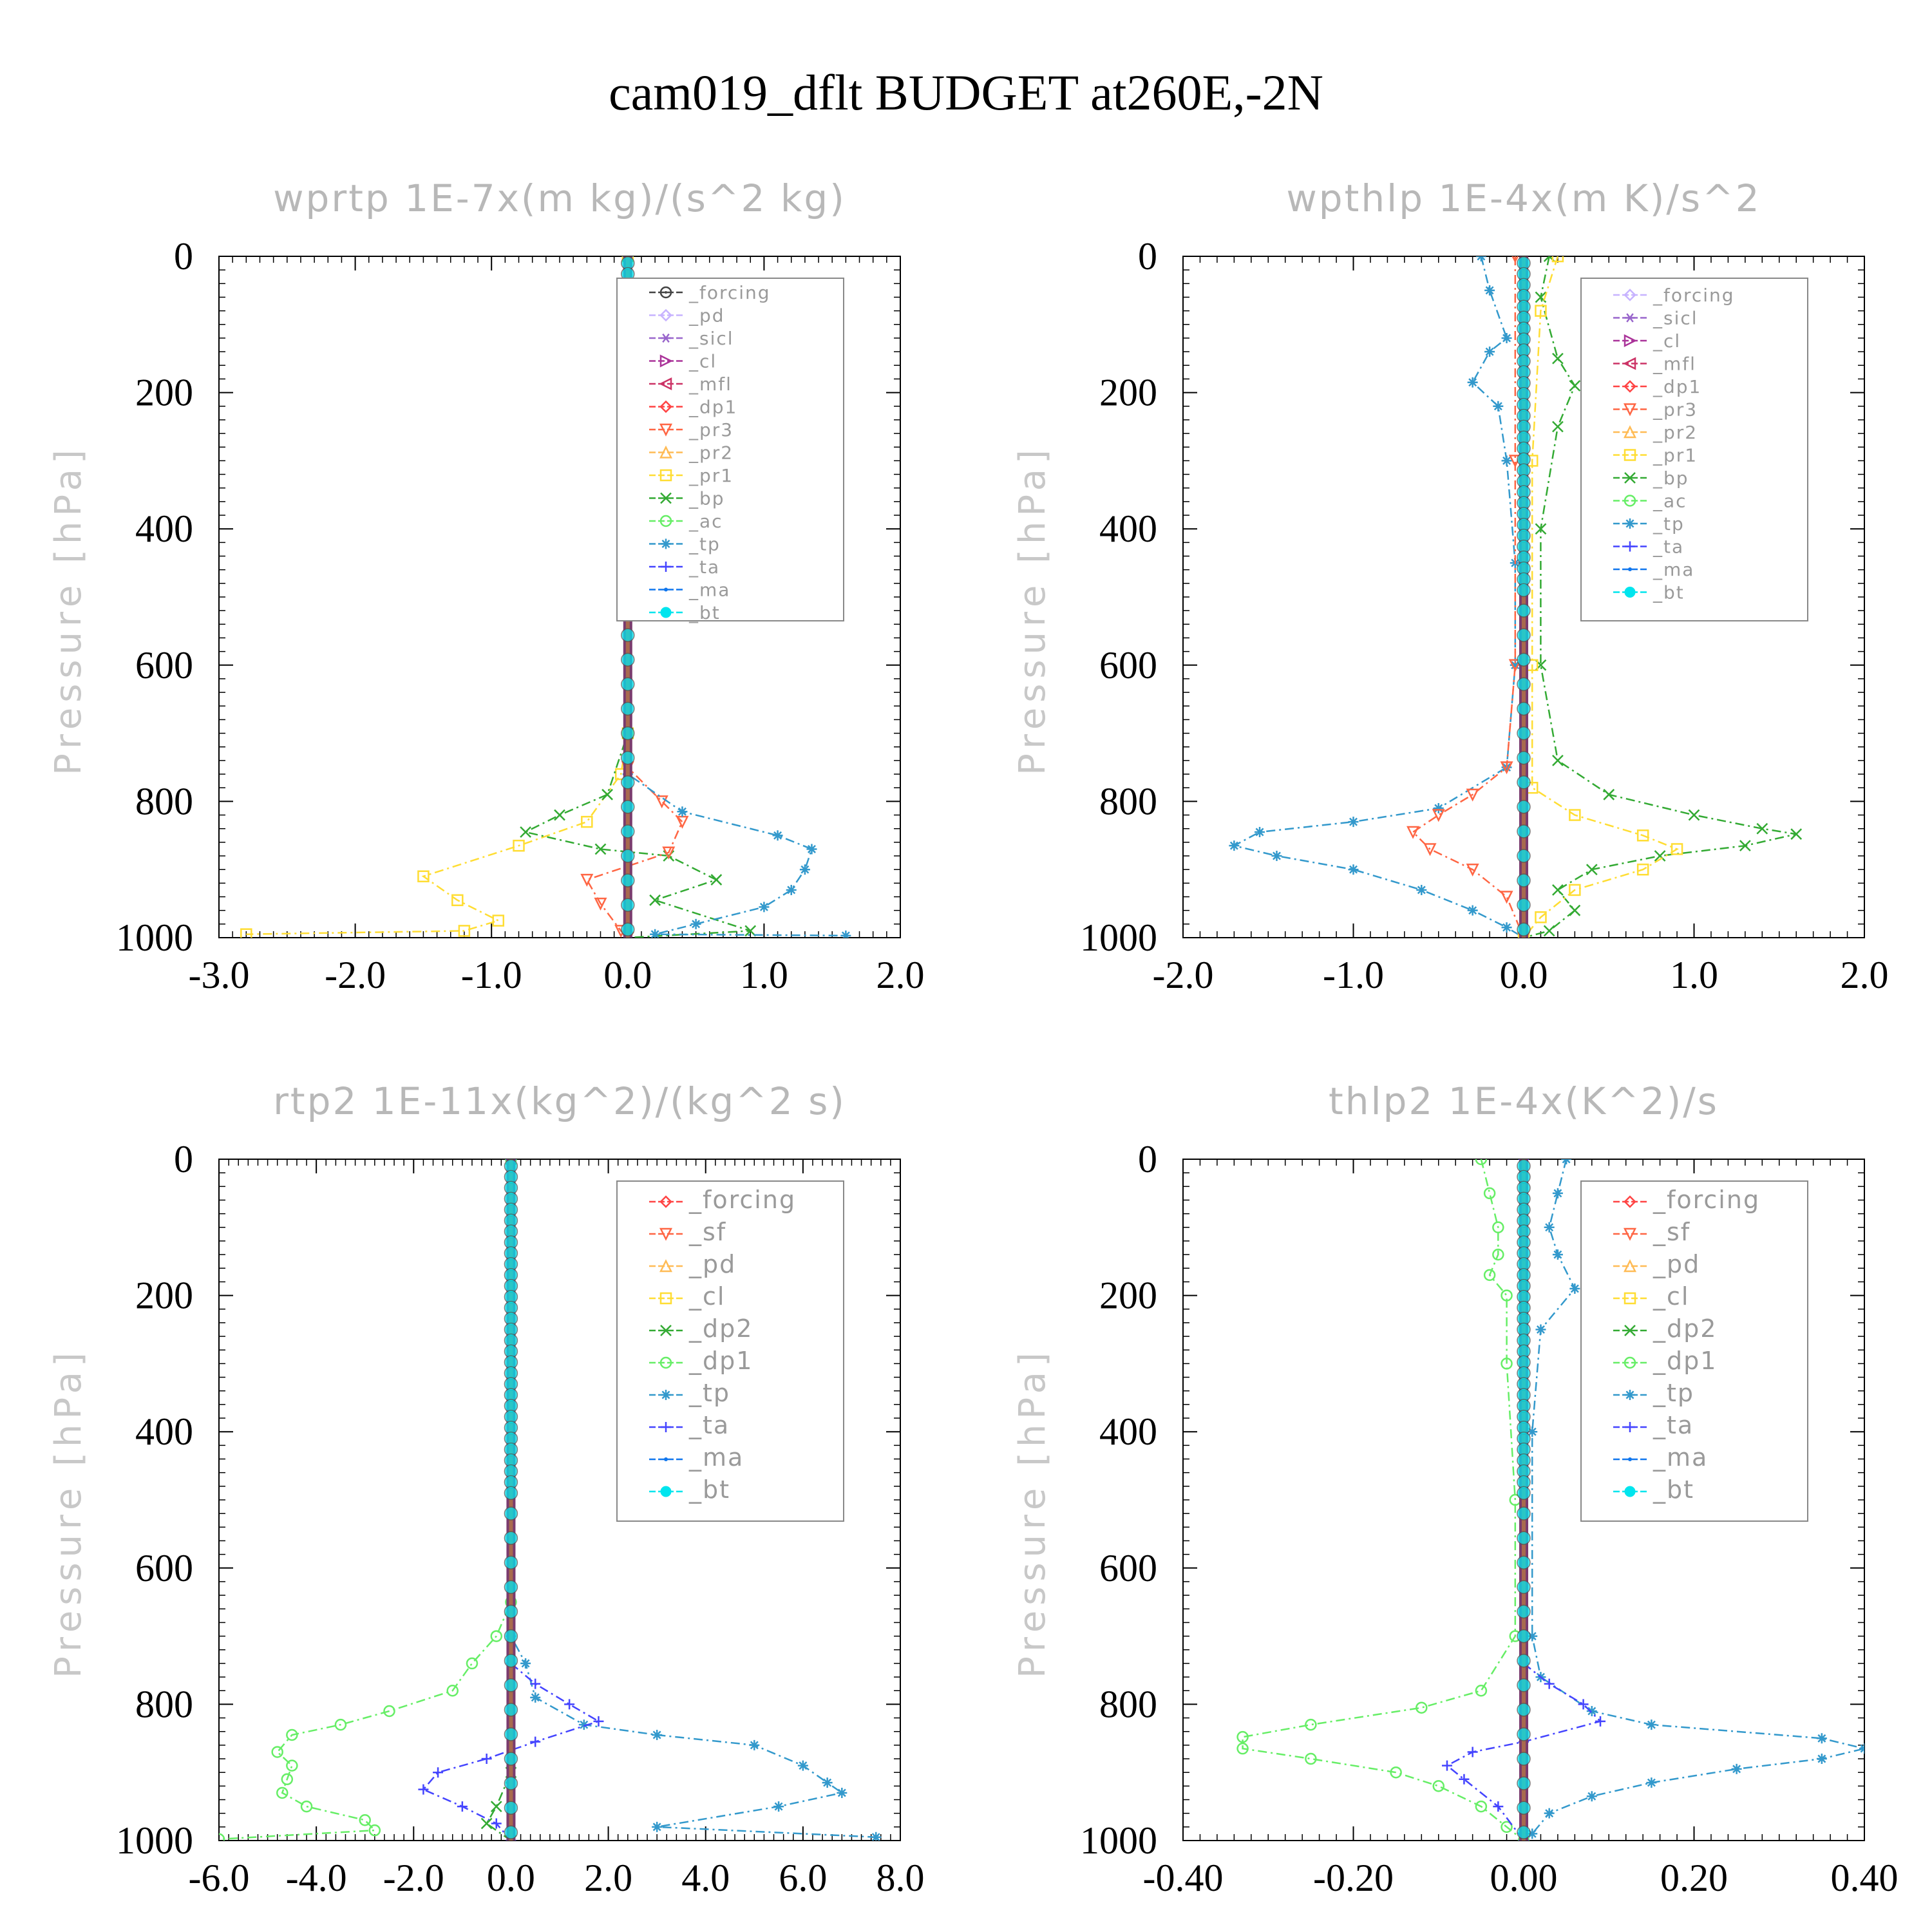 This screenshot has width=1932, height=1932. Describe the element at coordinates (608, 1878) in the screenshot. I see `x-tick-label: 2.0` at that location.